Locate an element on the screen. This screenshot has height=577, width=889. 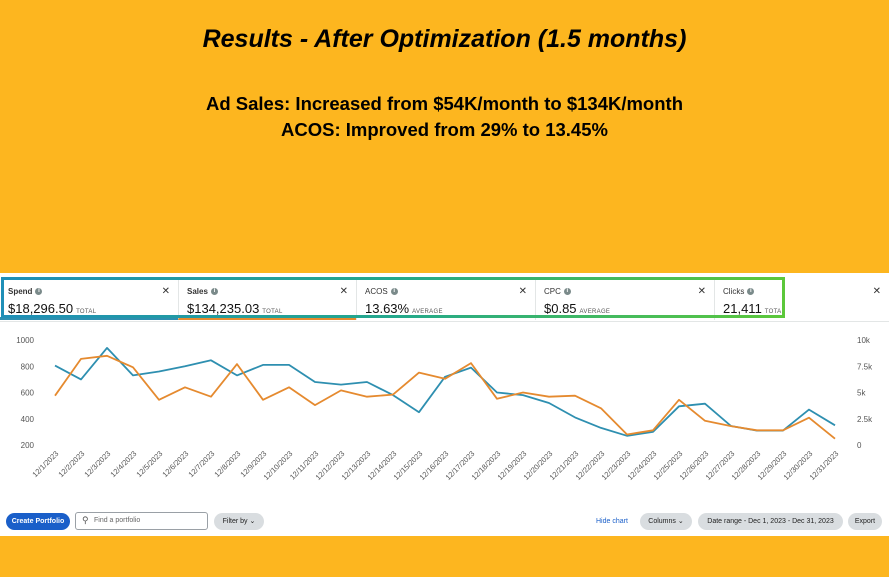
export-button: Export is located at coordinates (865, 521).